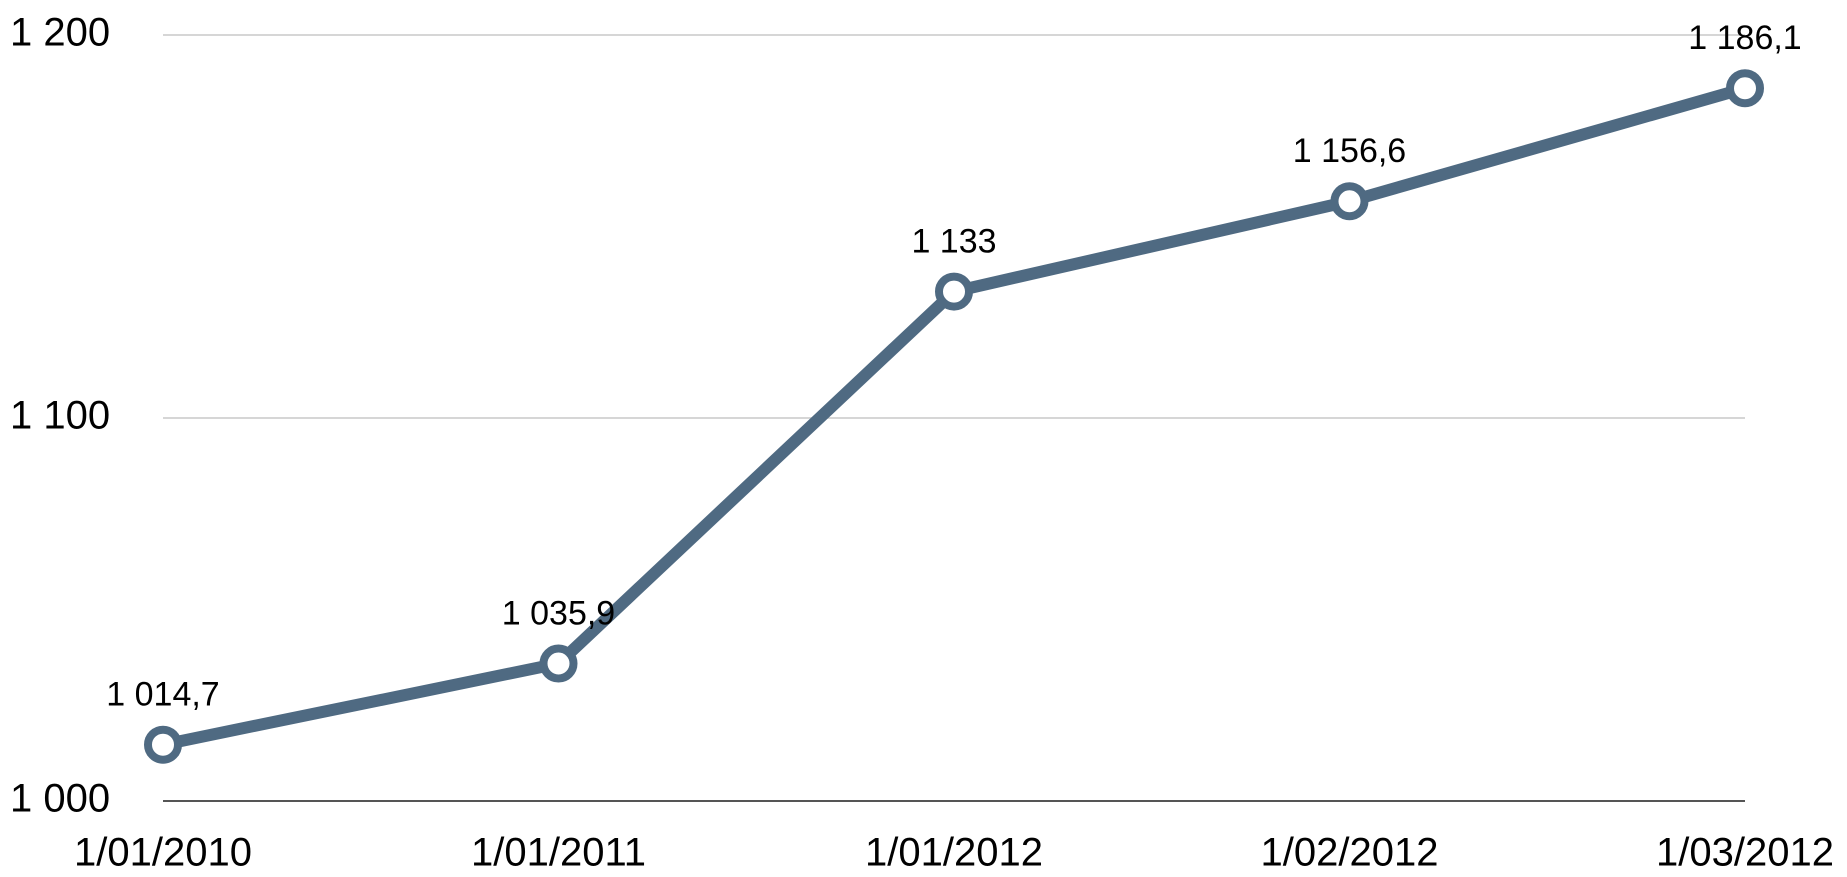  I want to click on x-tick-label: 1/02/2012, so click(1350, 853).